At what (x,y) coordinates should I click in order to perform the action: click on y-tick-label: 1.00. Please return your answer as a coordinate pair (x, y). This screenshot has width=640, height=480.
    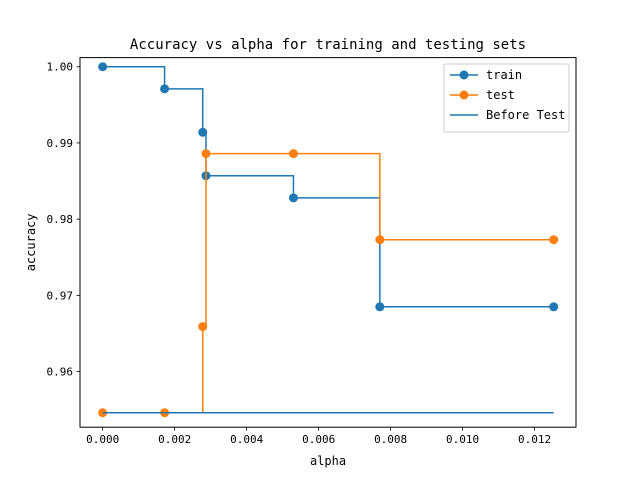
    Looking at the image, I should click on (60, 67).